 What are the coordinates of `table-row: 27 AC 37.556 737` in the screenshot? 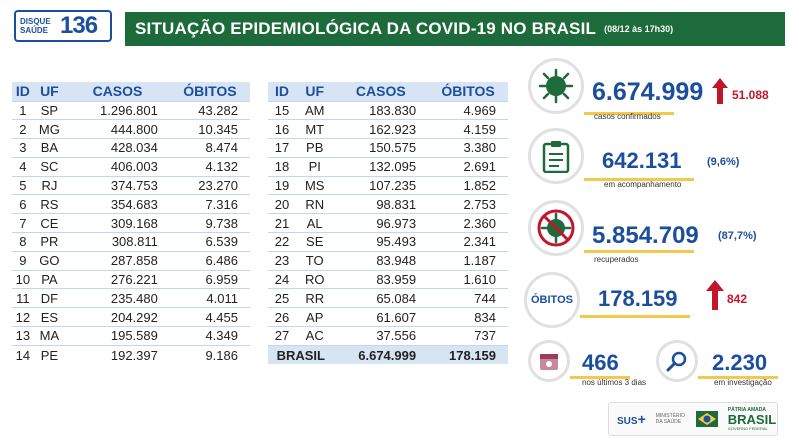 It's located at (388, 336).